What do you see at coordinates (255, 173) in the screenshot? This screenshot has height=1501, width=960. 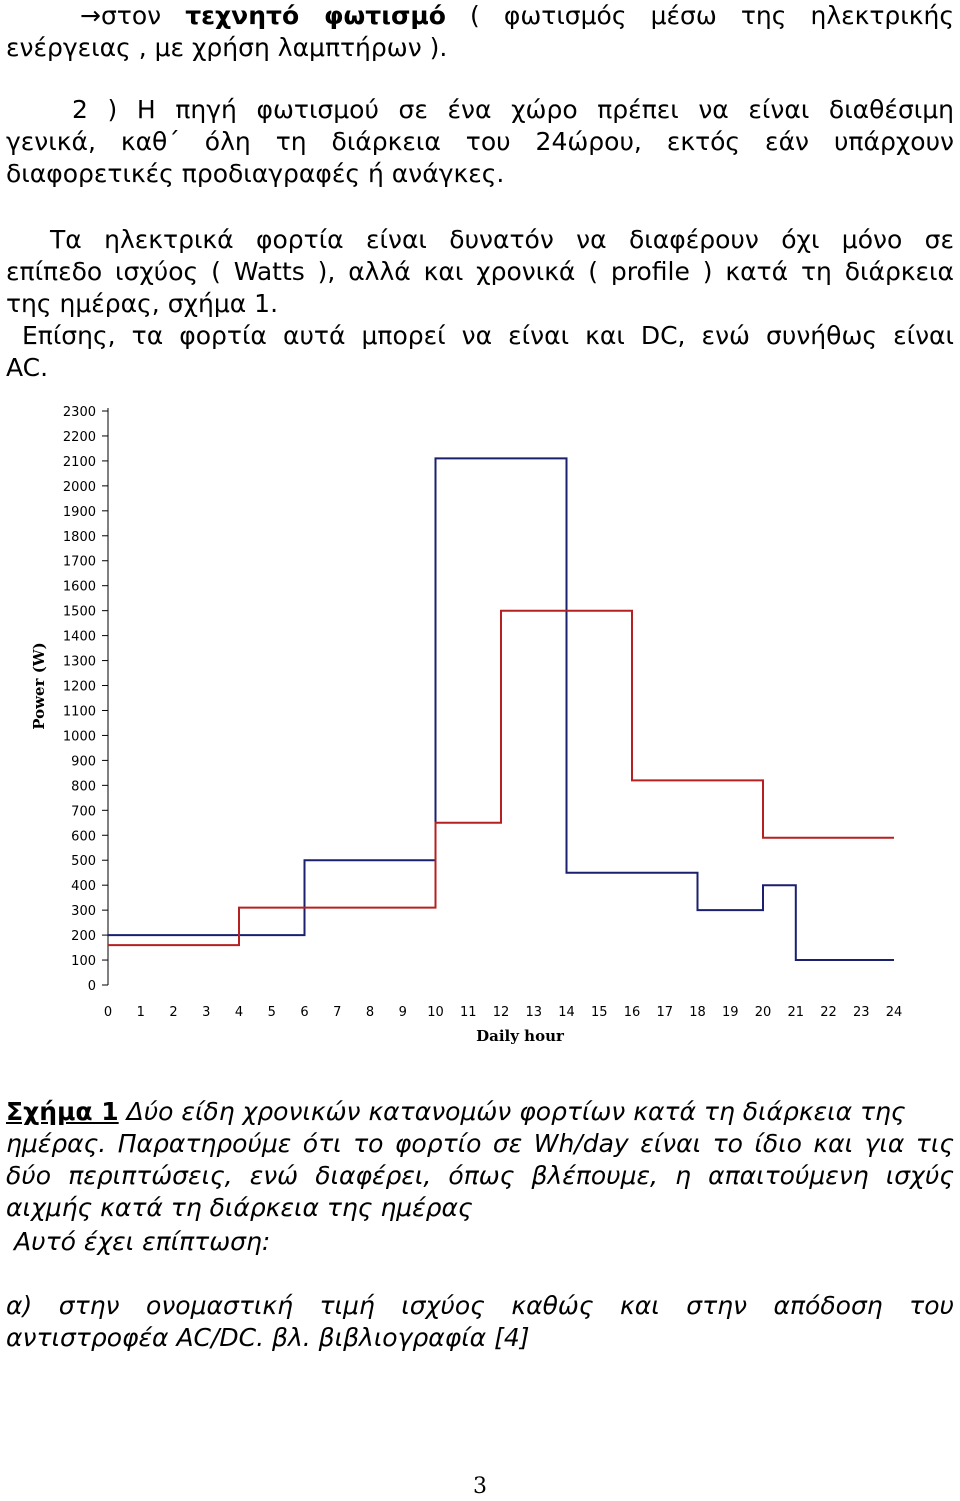 I see `paragraph-line: διαφορετικές προδιαγραφές ή ανάγκες.` at bounding box center [255, 173].